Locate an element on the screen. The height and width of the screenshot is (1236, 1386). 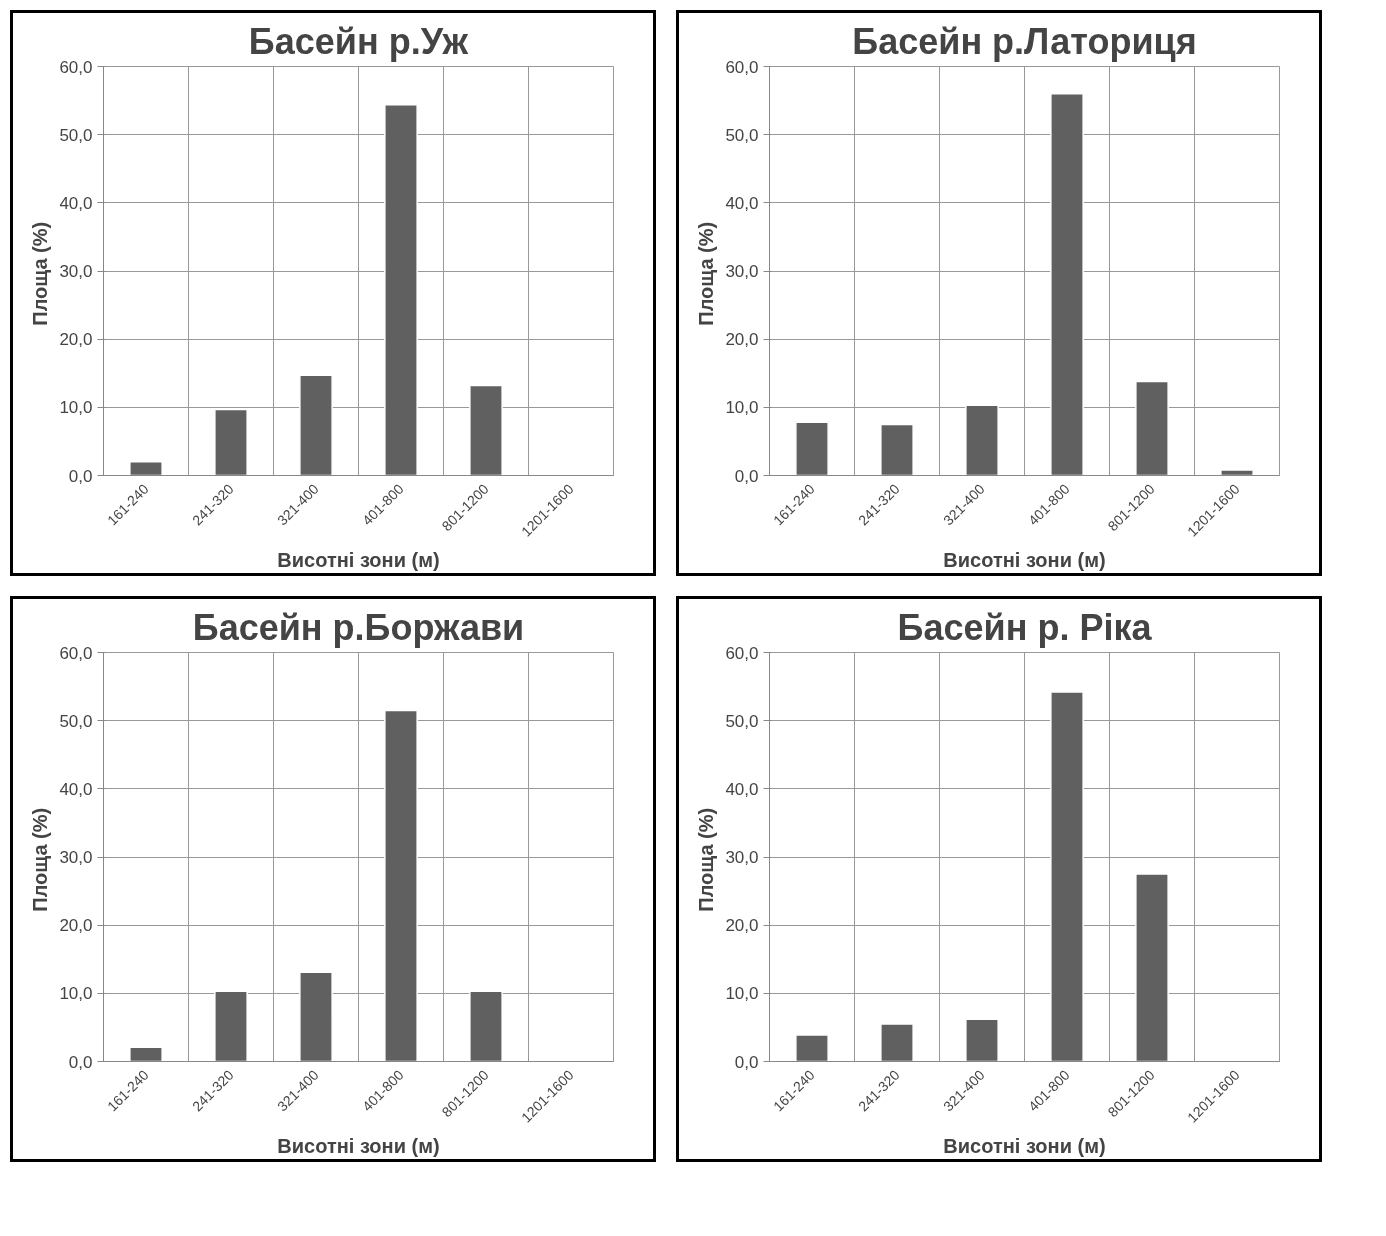
chart-title: Басейн р.Уж is located at coordinates (358, 41).